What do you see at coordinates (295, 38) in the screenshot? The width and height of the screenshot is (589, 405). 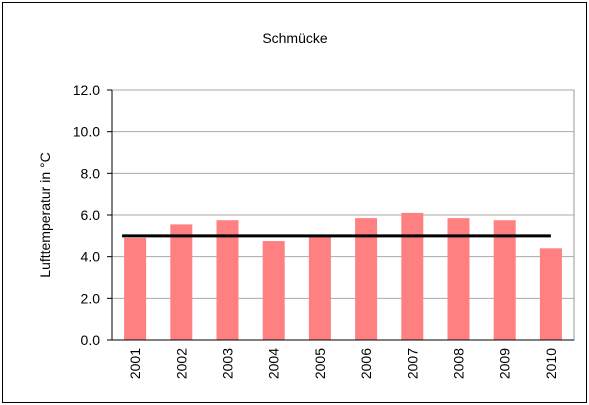 I see `chart-title: Schmücke` at bounding box center [295, 38].